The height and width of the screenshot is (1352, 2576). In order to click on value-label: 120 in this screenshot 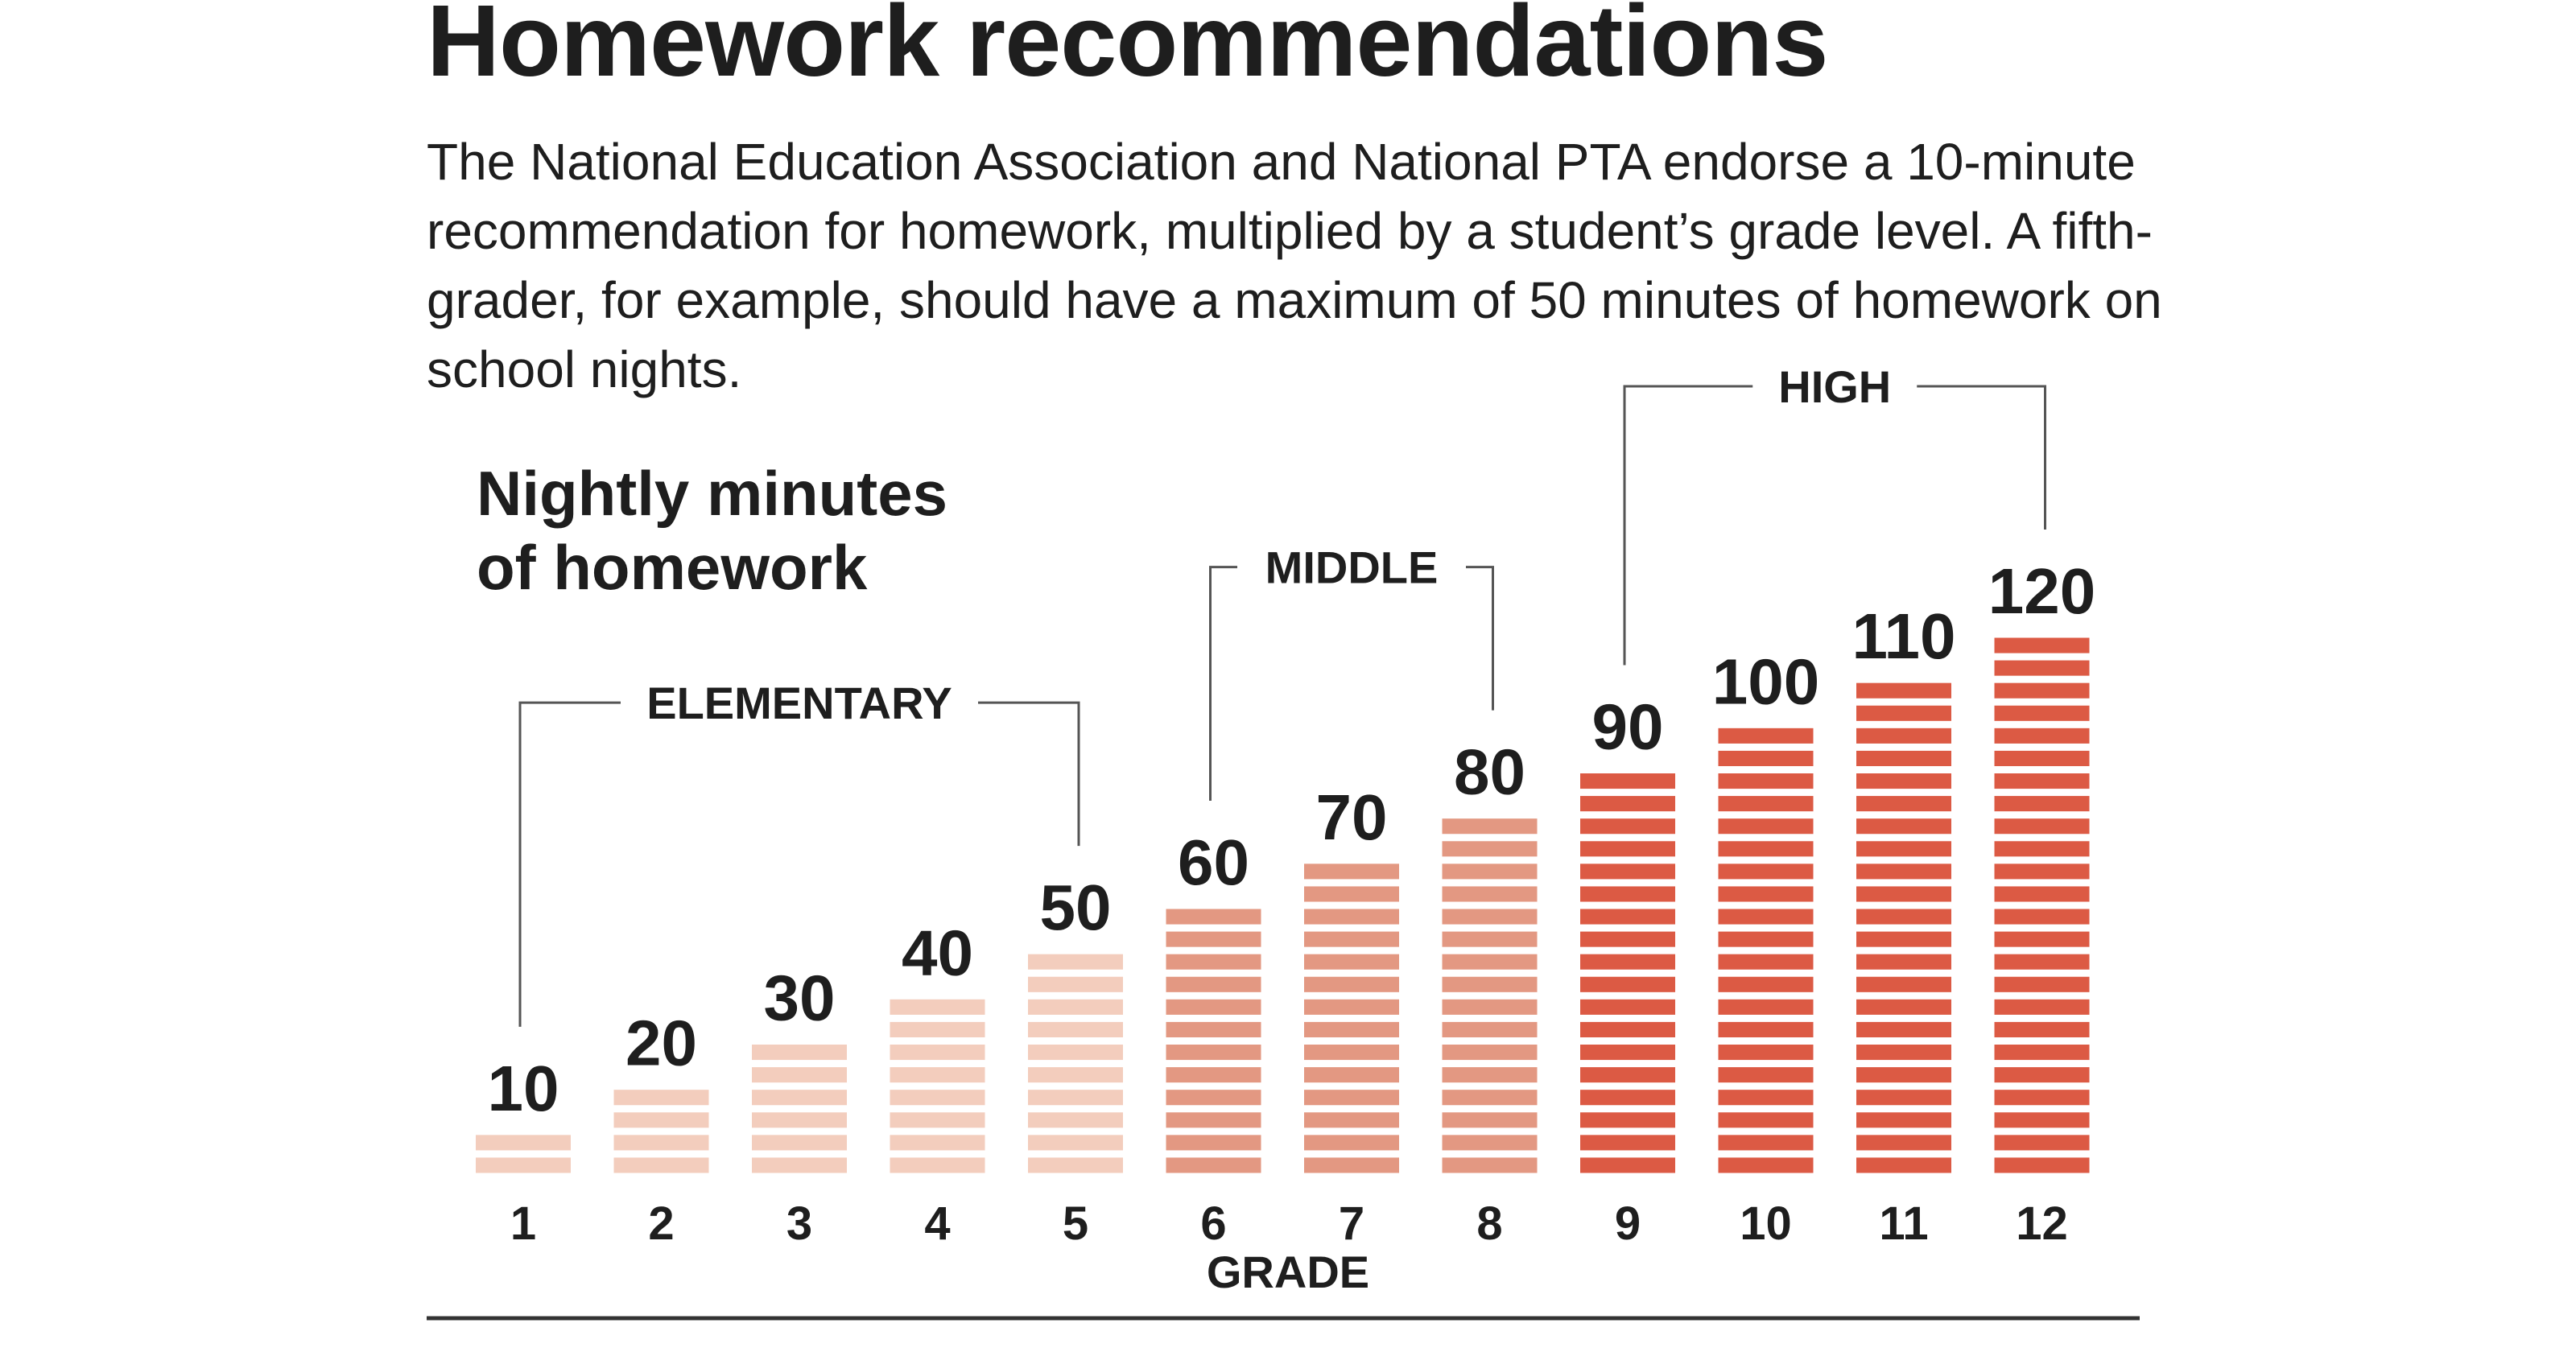, I will do `click(2041, 591)`.